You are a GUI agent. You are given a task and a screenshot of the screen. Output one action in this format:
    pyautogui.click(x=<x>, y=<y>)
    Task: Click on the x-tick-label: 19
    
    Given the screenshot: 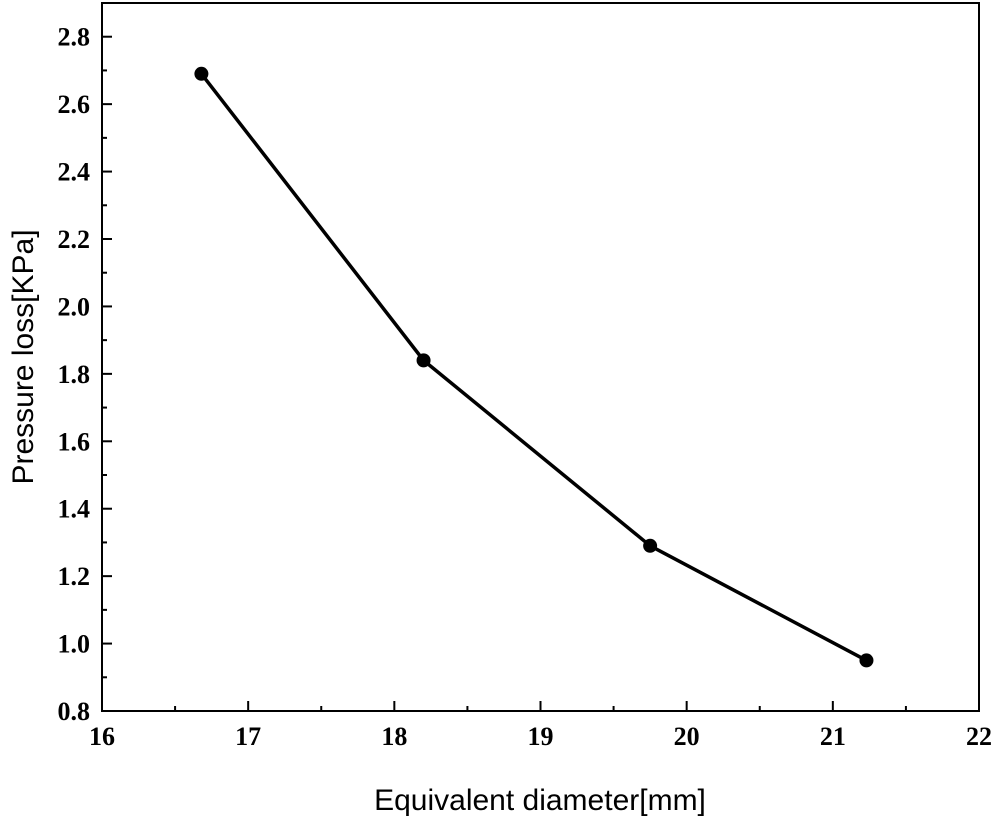 What is the action you would take?
    pyautogui.click(x=541, y=736)
    